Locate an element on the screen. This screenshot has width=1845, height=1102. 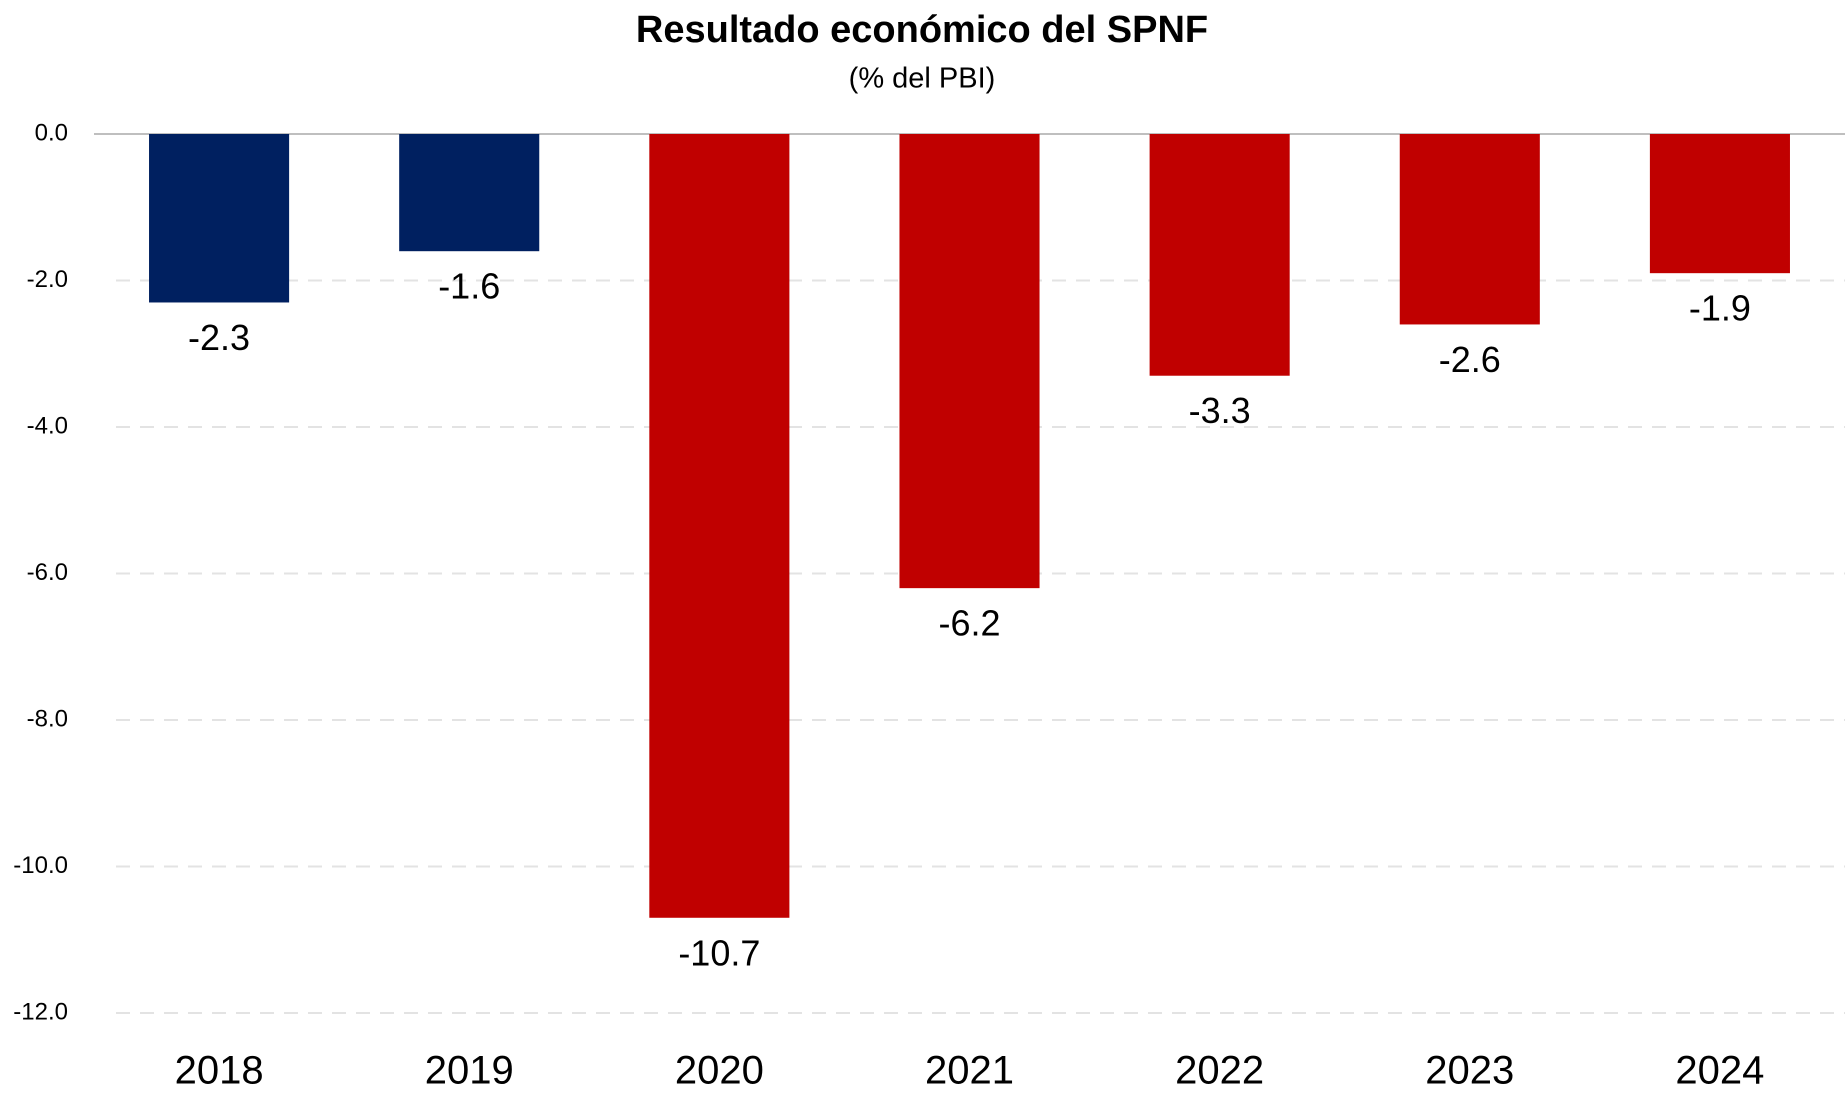
chart-subtitle: (% del PBI) is located at coordinates (922, 79).